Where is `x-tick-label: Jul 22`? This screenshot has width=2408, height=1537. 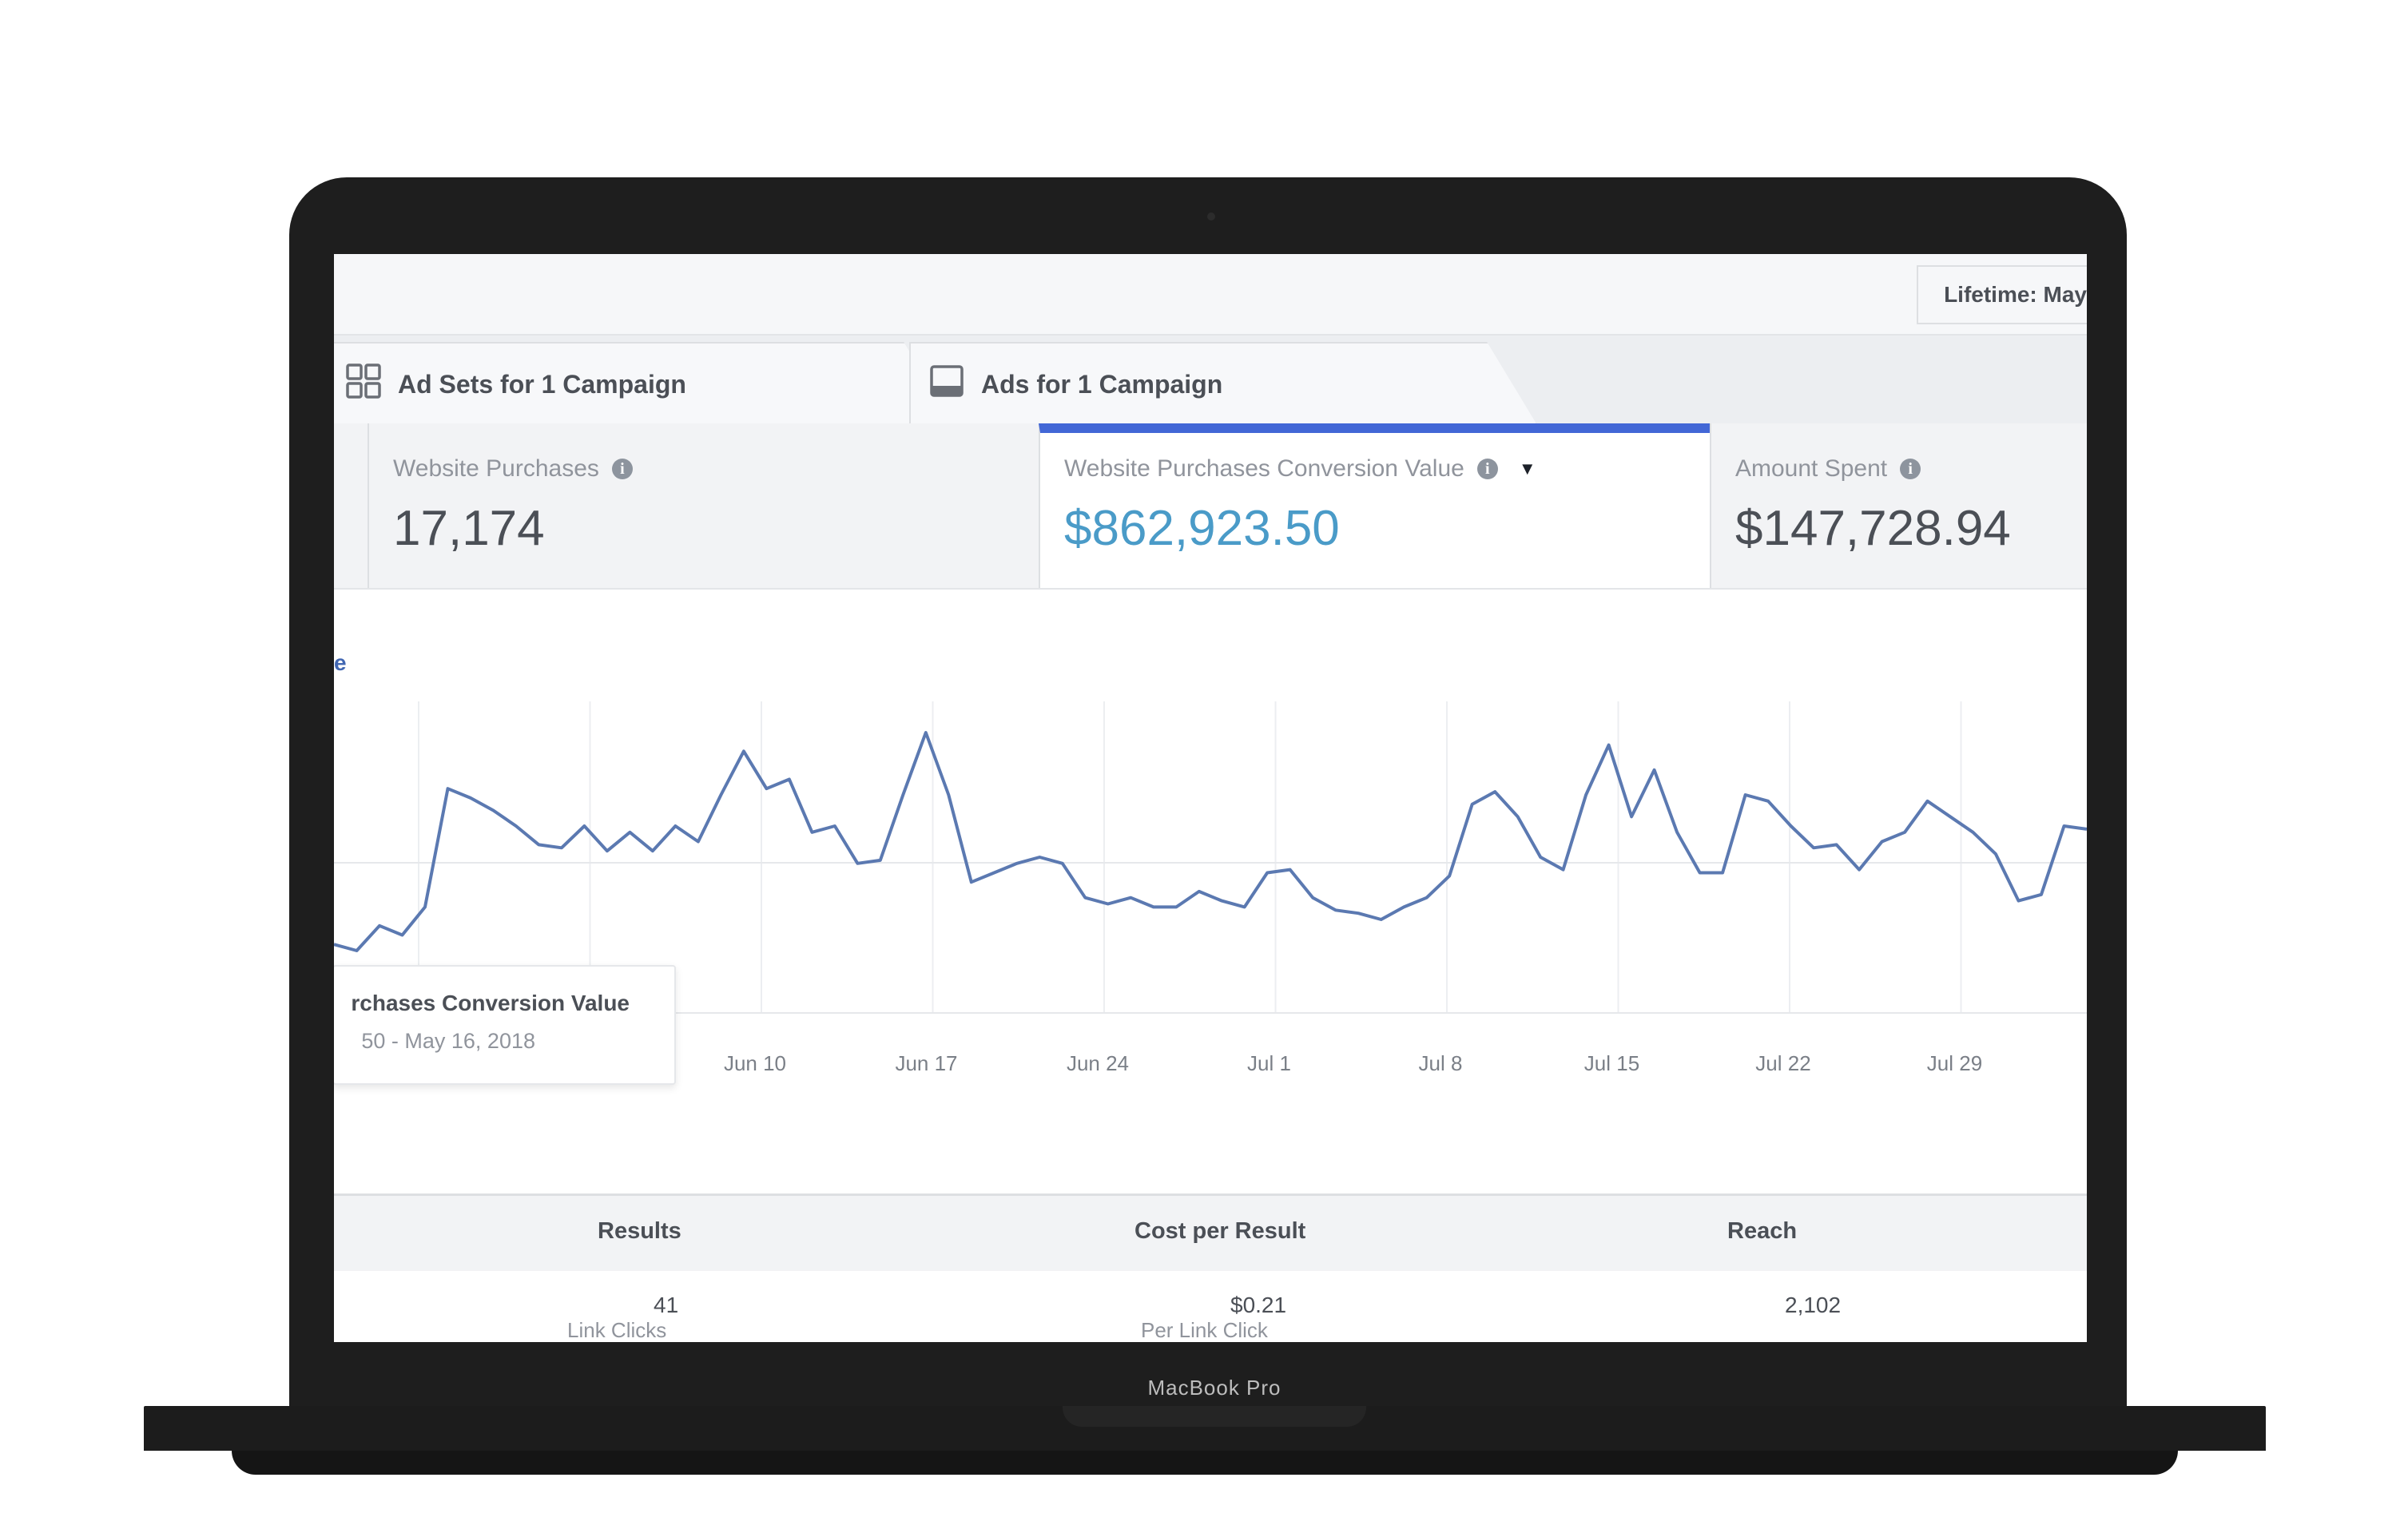
x-tick-label: Jul 22 is located at coordinates (1783, 1063).